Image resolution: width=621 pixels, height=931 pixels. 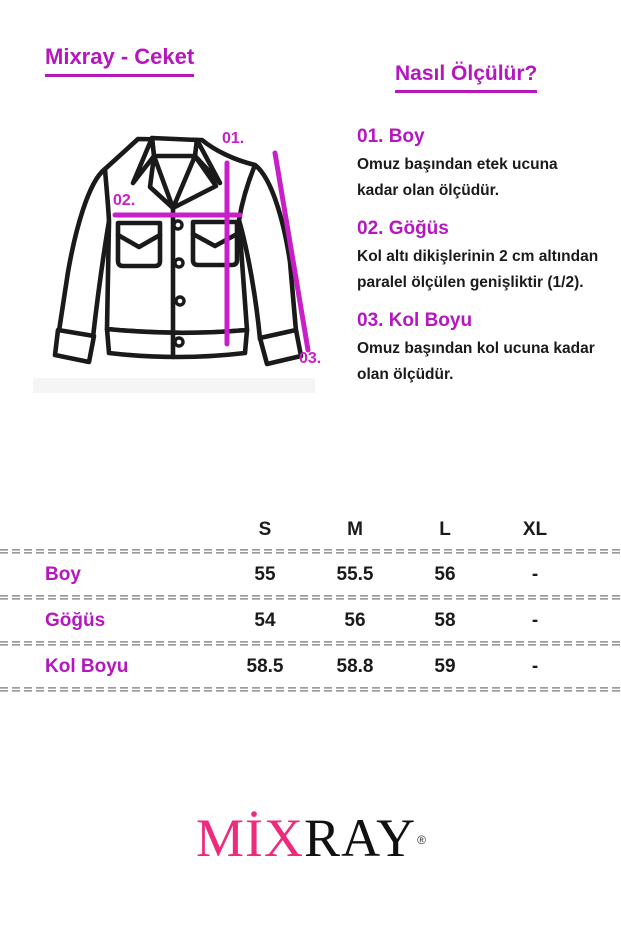 What do you see at coordinates (360, 838) in the screenshot?
I see `brand-logo-ray: RAY` at bounding box center [360, 838].